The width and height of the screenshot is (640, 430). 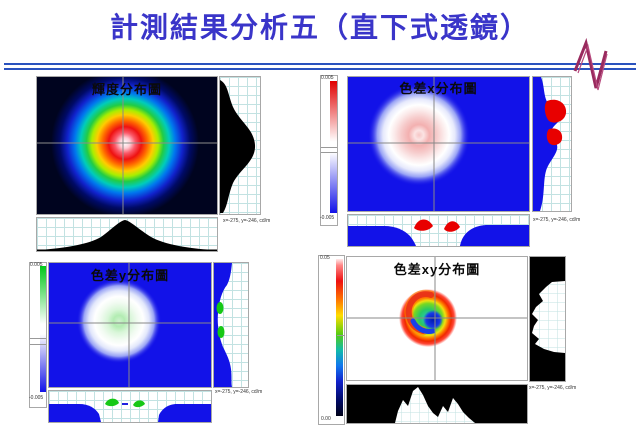 What do you see at coordinates (326, 419) in the screenshot?
I see `chroma-xy-colorbar-min: 0.00` at bounding box center [326, 419].